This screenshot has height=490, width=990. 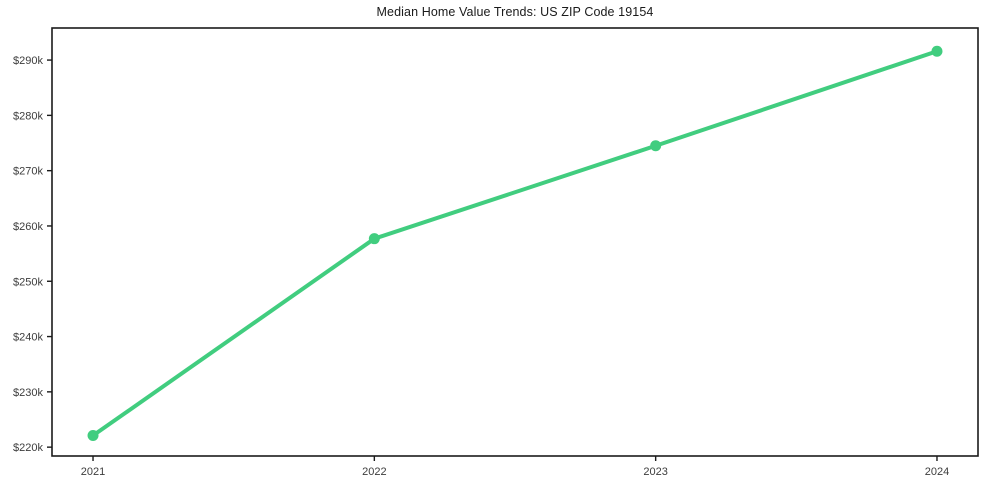 I want to click on y-axis-tick-label: $260k, so click(x=28, y=227).